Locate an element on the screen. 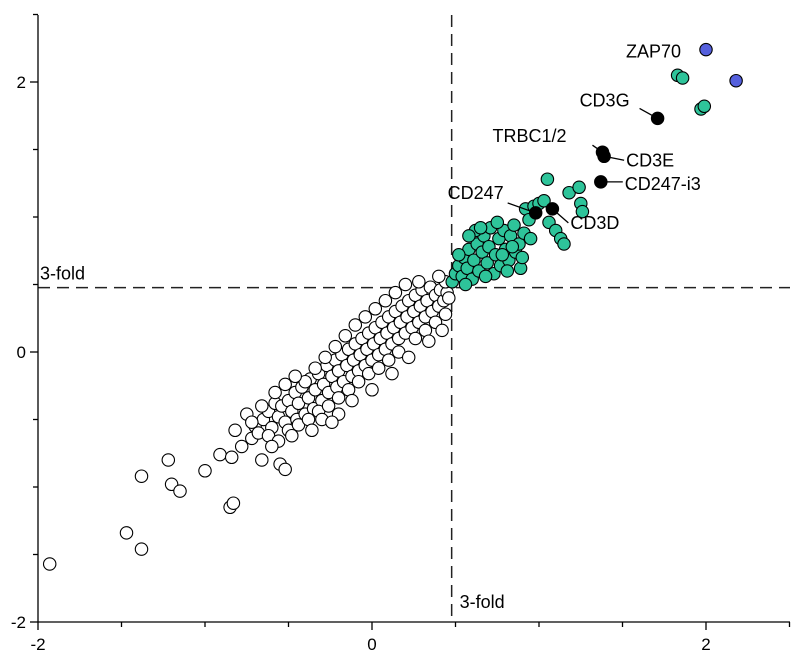 This screenshot has width=804, height=660. y-tick-label: -2 is located at coordinates (18, 622).